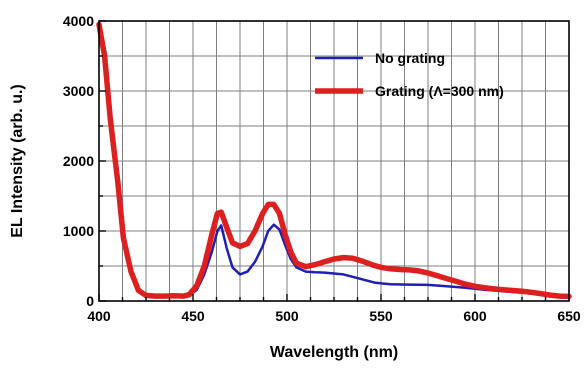  Describe the element at coordinates (78, 21) in the screenshot. I see `y-tick-label: 4000` at that location.